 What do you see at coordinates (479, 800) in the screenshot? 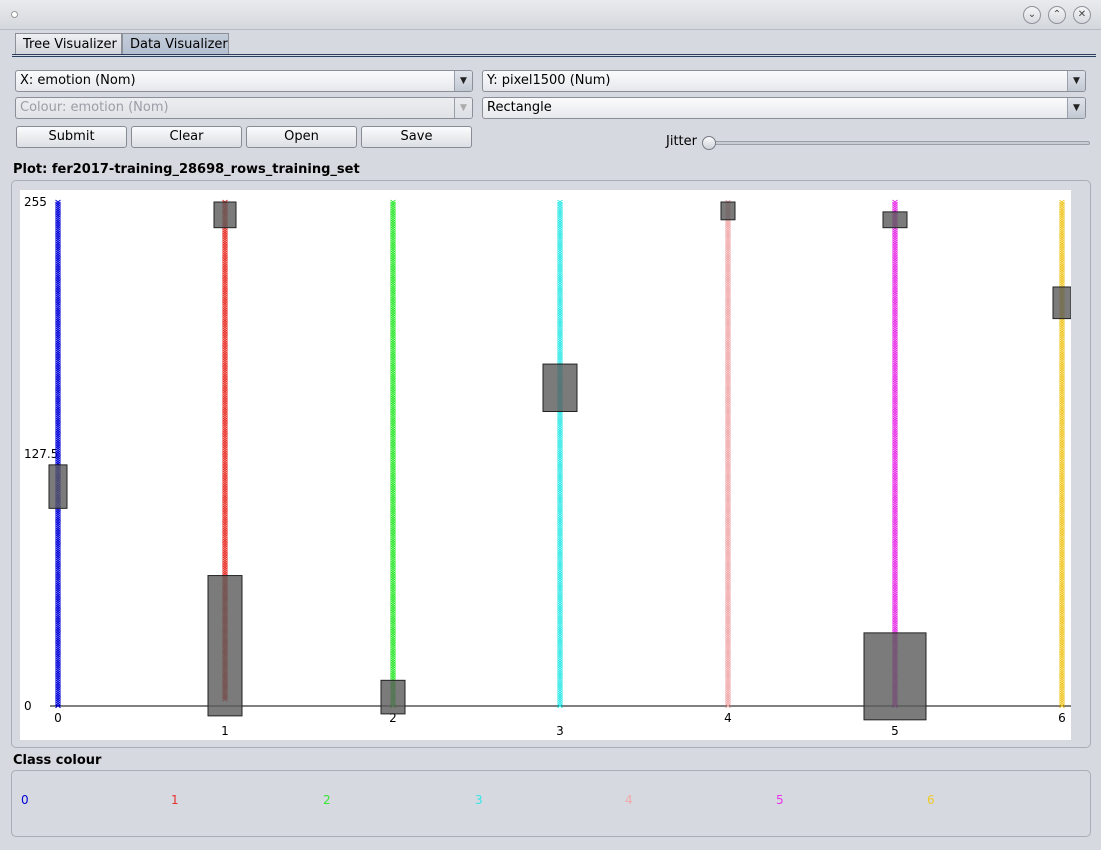
I see `legend-item-3: 3` at bounding box center [479, 800].